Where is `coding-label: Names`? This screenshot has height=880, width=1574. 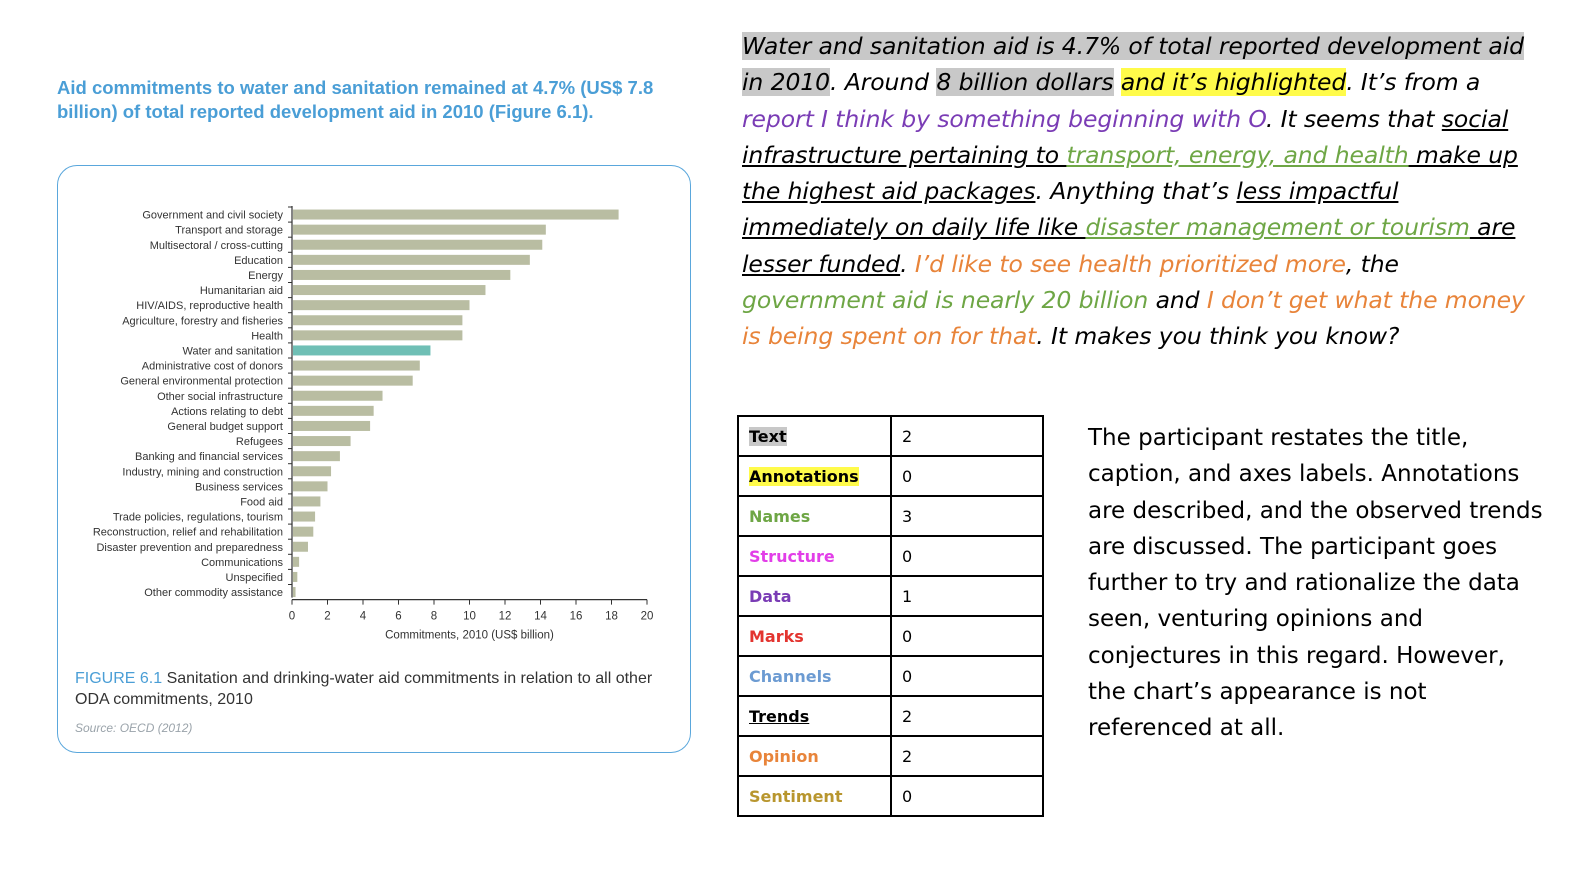
coding-label: Names is located at coordinates (780, 516).